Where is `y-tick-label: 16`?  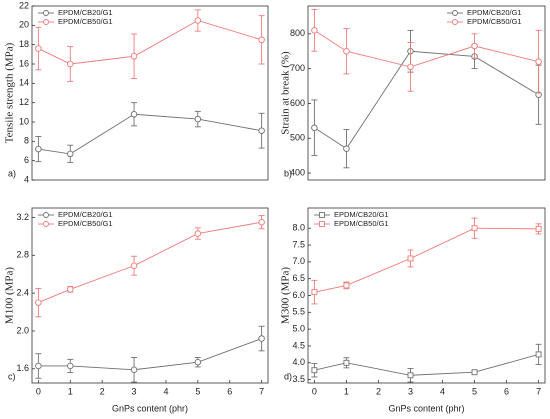
y-tick-label: 16 is located at coordinates (24, 63).